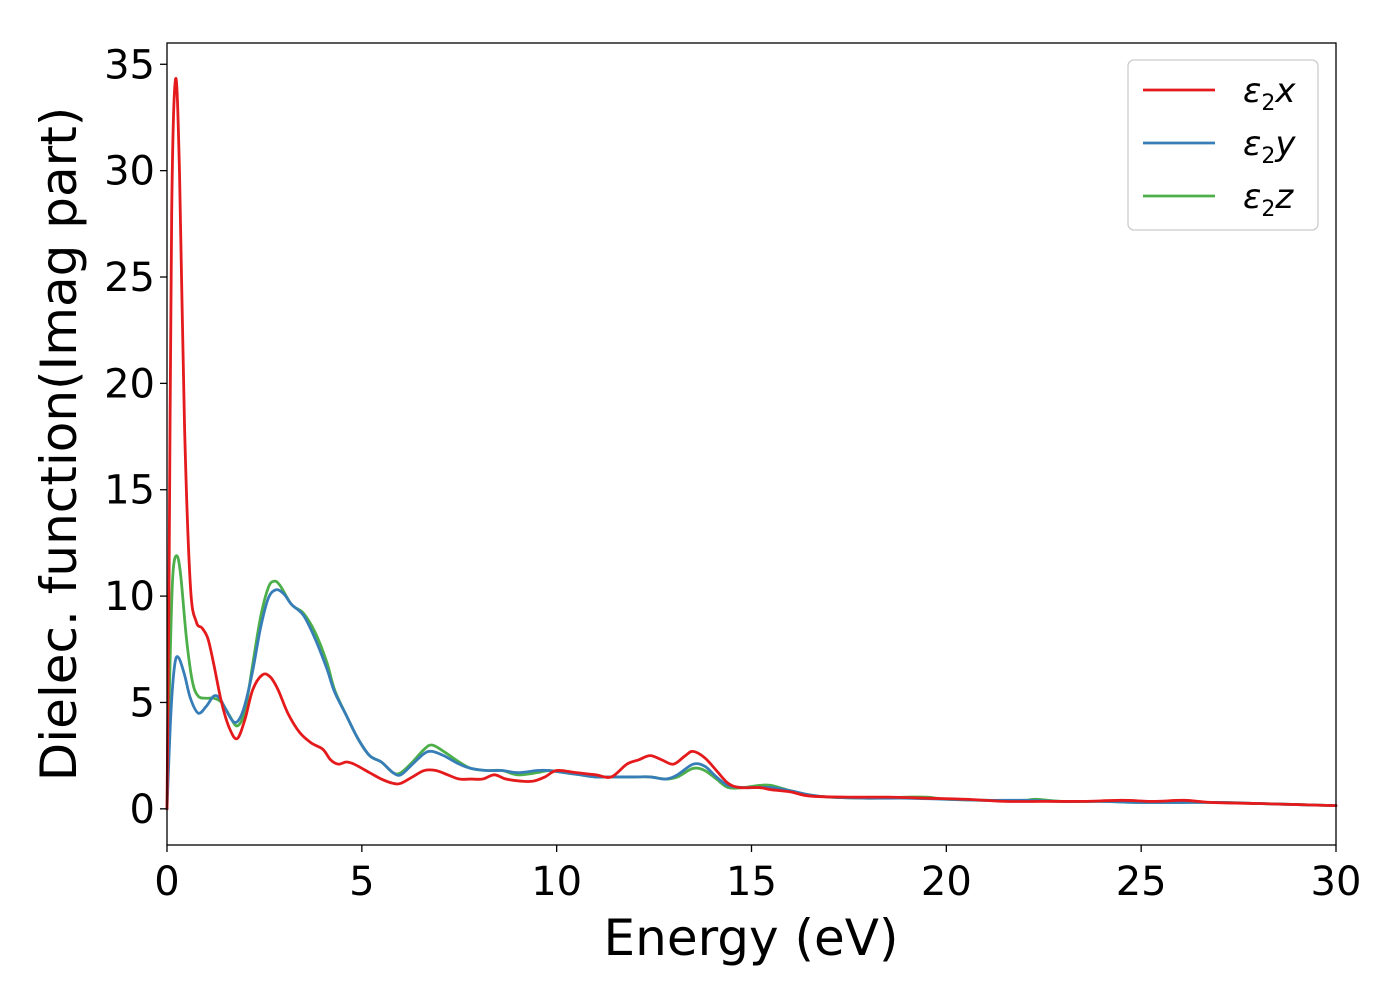 This screenshot has width=1400, height=1000. What do you see at coordinates (59, 444) in the screenshot?
I see `y-axis-title: Dielec. function(Imag part)` at bounding box center [59, 444].